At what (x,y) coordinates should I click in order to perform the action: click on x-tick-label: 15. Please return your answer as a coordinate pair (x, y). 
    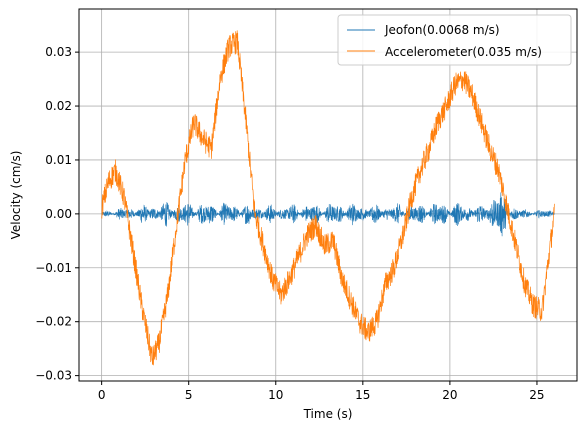
    Looking at the image, I should click on (362, 395).